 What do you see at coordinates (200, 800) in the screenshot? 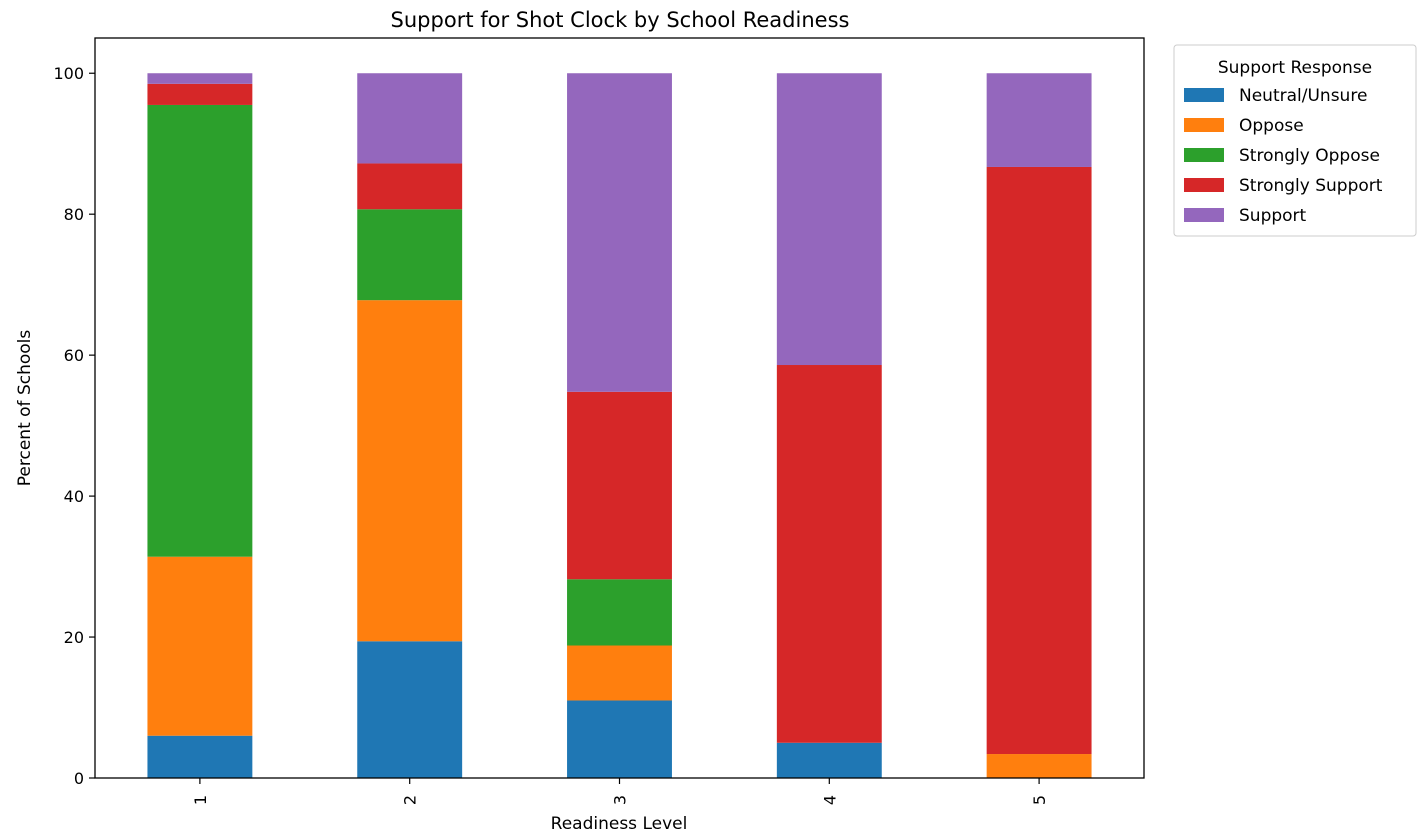
I see `x-tick-label: 1` at bounding box center [200, 800].